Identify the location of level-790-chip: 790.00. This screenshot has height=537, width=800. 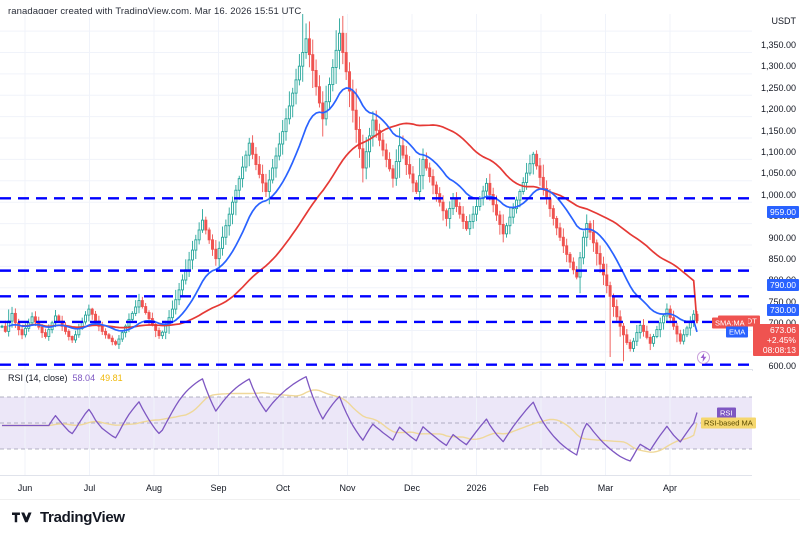
(783, 284).